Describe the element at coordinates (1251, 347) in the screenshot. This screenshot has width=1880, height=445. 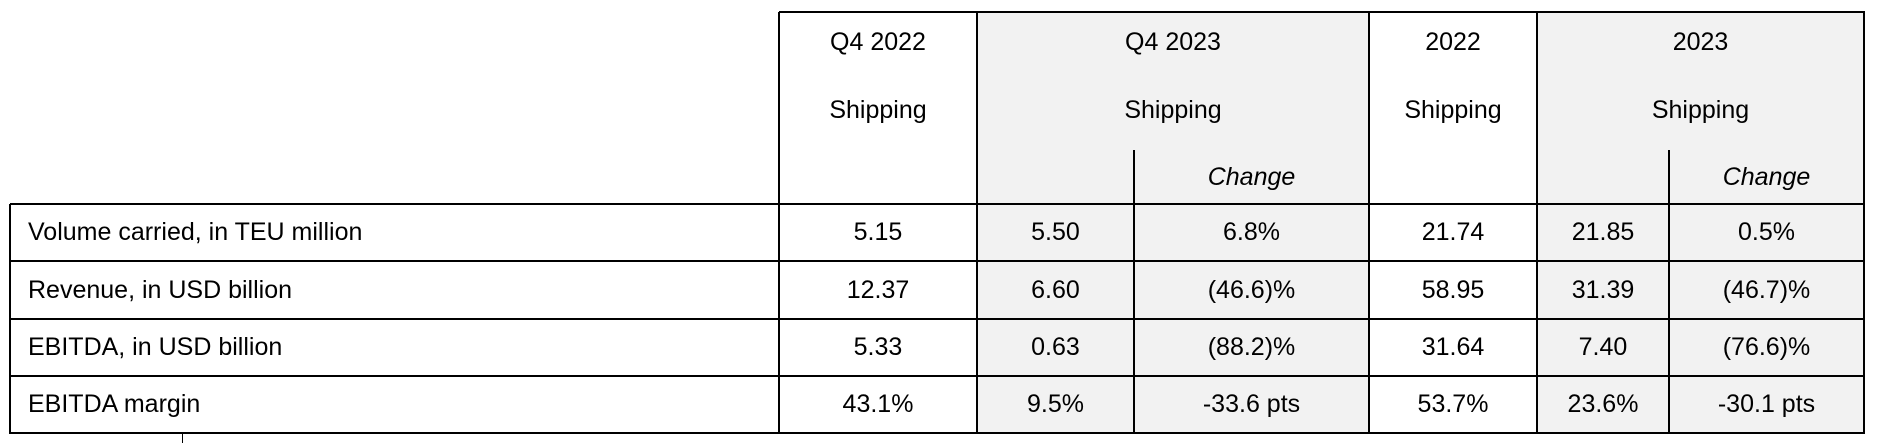
I see `cell-value: (88.2)%` at that location.